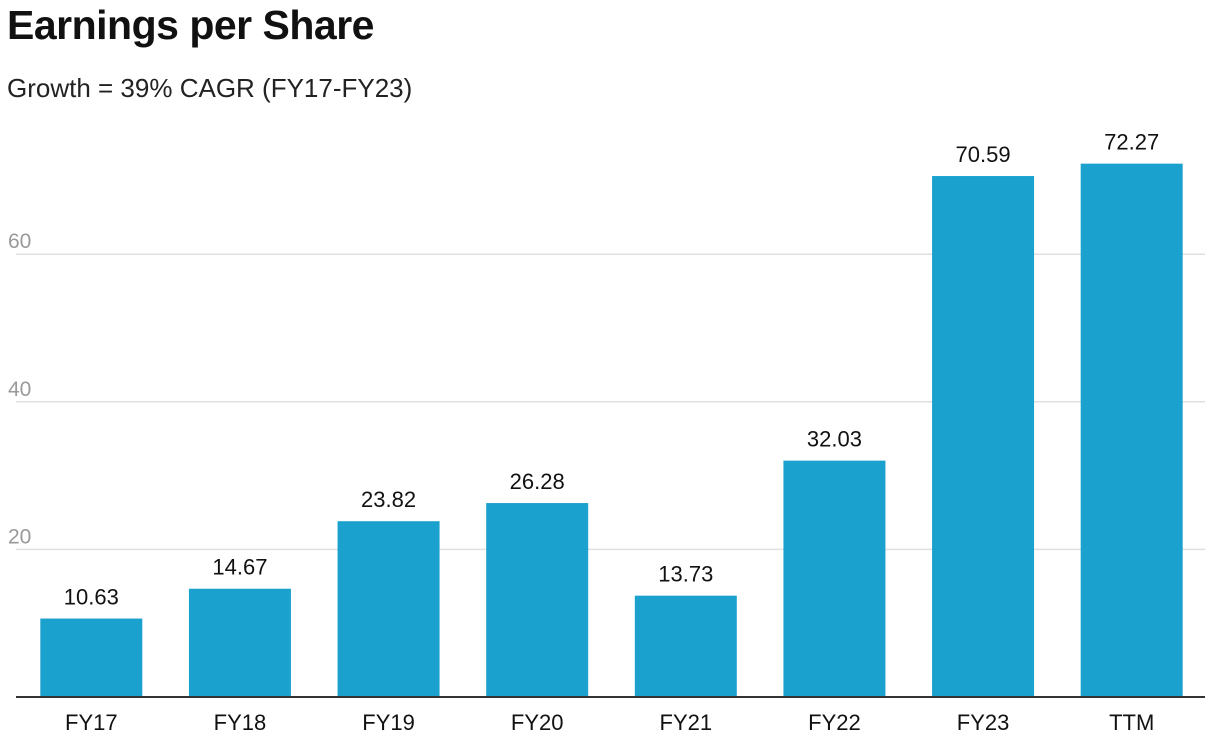 This screenshot has width=1218, height=743. What do you see at coordinates (685, 574) in the screenshot?
I see `value-label: 13.73` at bounding box center [685, 574].